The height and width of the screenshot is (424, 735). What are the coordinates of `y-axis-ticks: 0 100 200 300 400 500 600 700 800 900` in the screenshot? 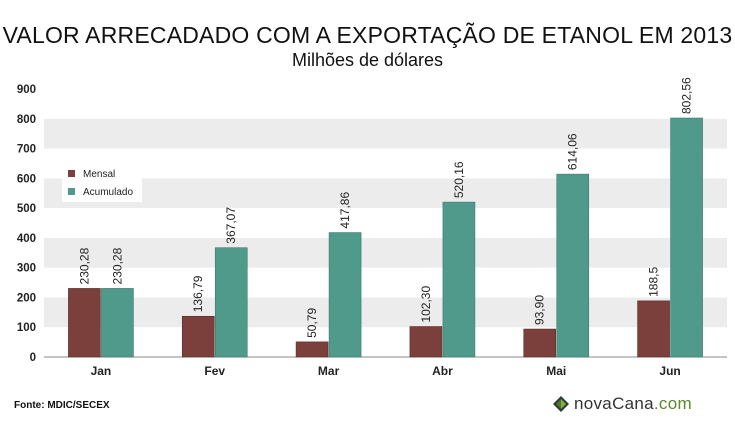 It's located at (26, 224).